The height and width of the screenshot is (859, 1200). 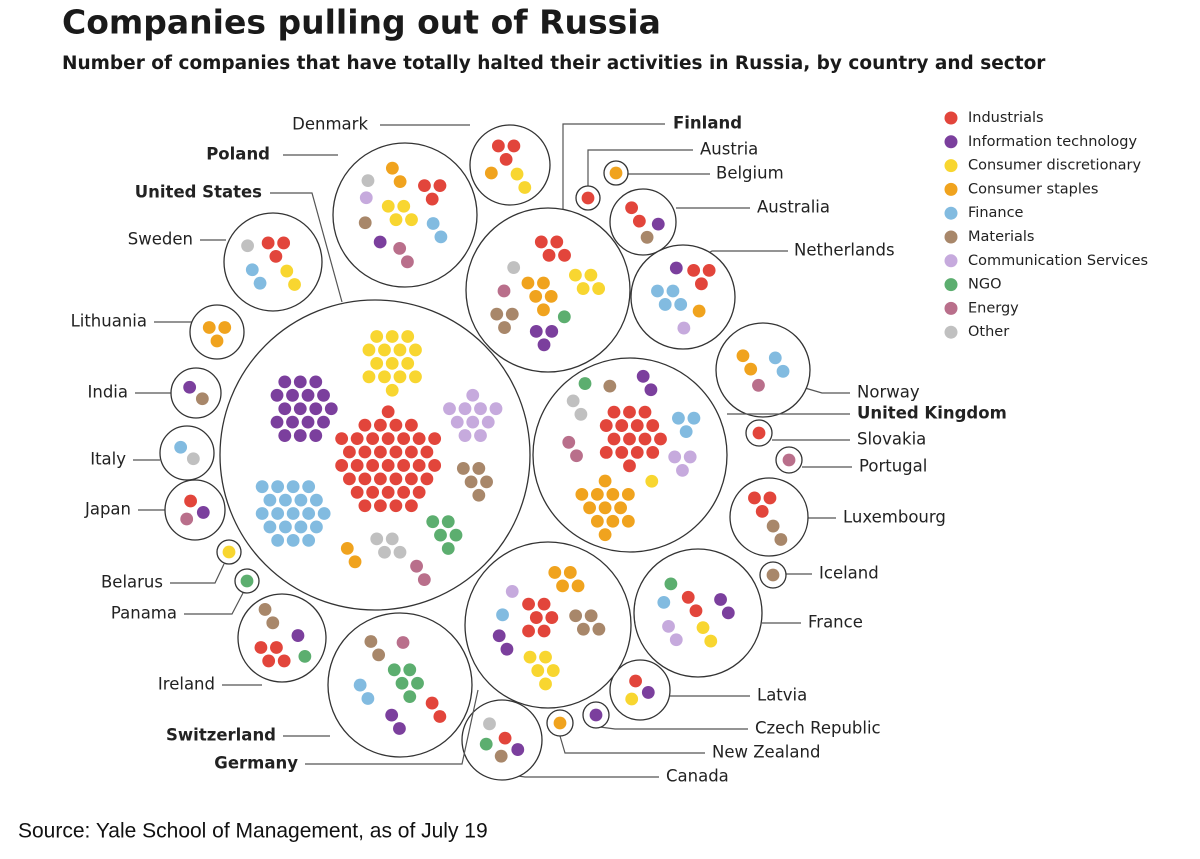 What do you see at coordinates (186, 684) in the screenshot?
I see `country-label: Ireland` at bounding box center [186, 684].